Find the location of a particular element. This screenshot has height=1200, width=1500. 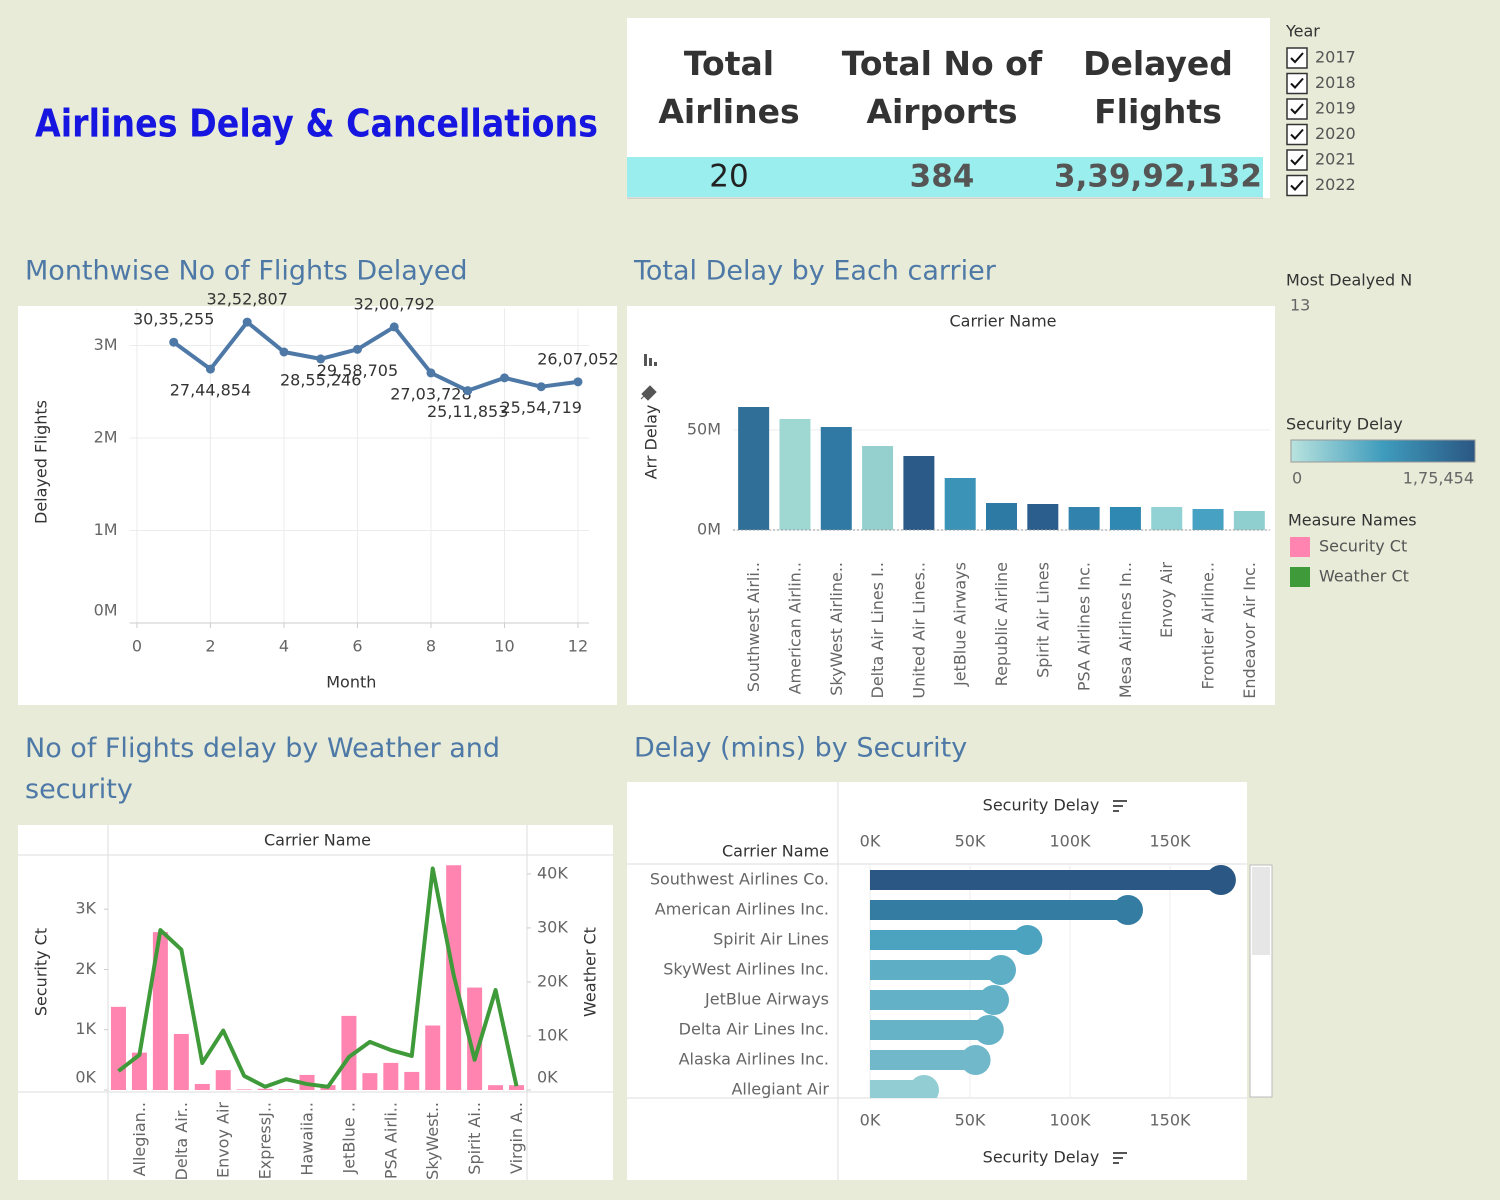

year-option: 2021 is located at coordinates (1335, 159).